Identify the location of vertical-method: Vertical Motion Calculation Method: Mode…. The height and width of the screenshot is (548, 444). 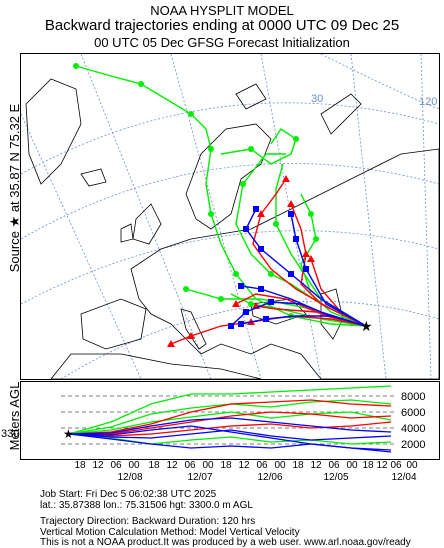
(170, 532).